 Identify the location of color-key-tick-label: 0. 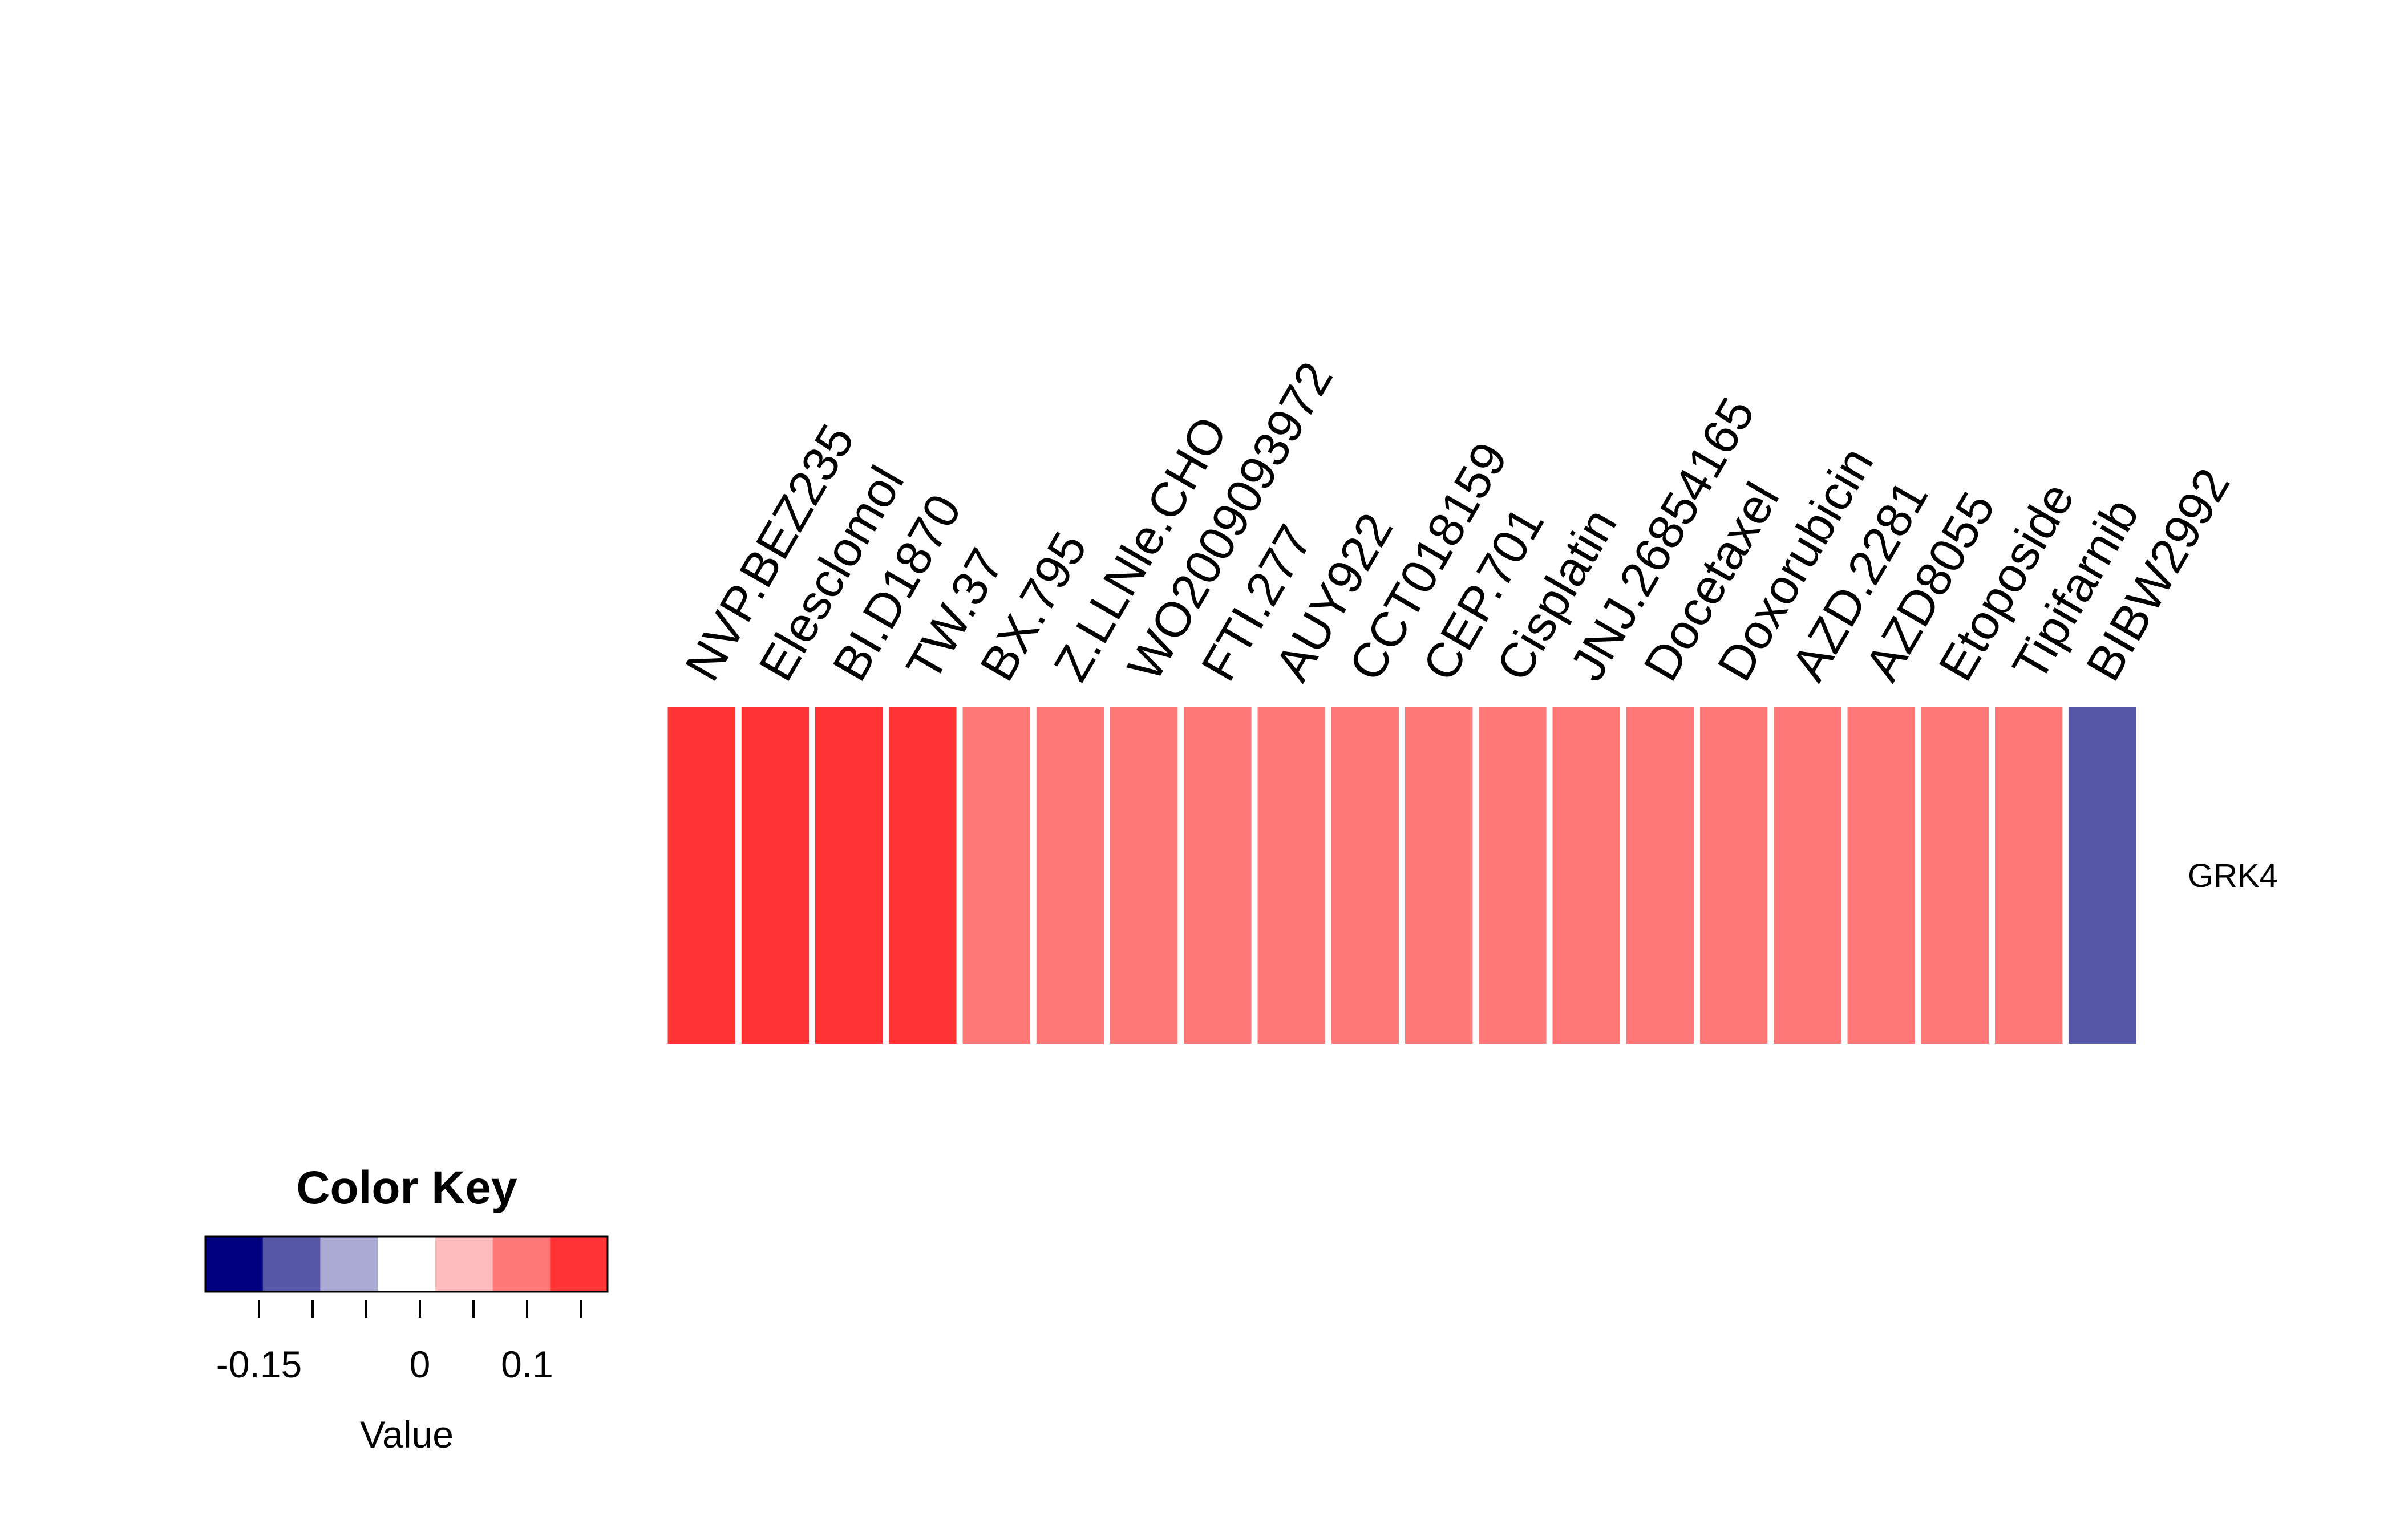
(420, 1364).